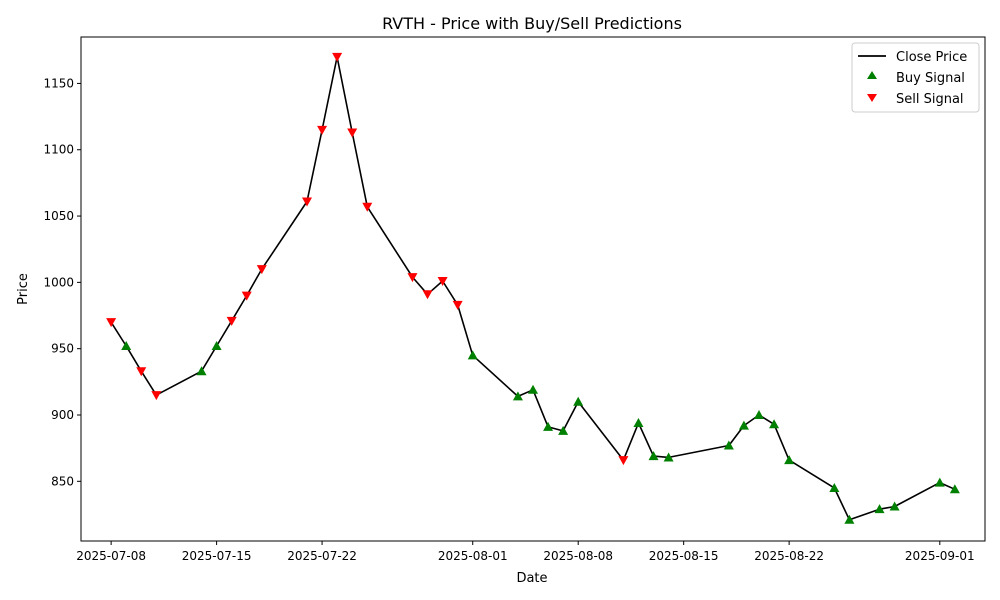 The height and width of the screenshot is (600, 1000). What do you see at coordinates (872, 98) in the screenshot?
I see `legend-sell-marker` at bounding box center [872, 98].